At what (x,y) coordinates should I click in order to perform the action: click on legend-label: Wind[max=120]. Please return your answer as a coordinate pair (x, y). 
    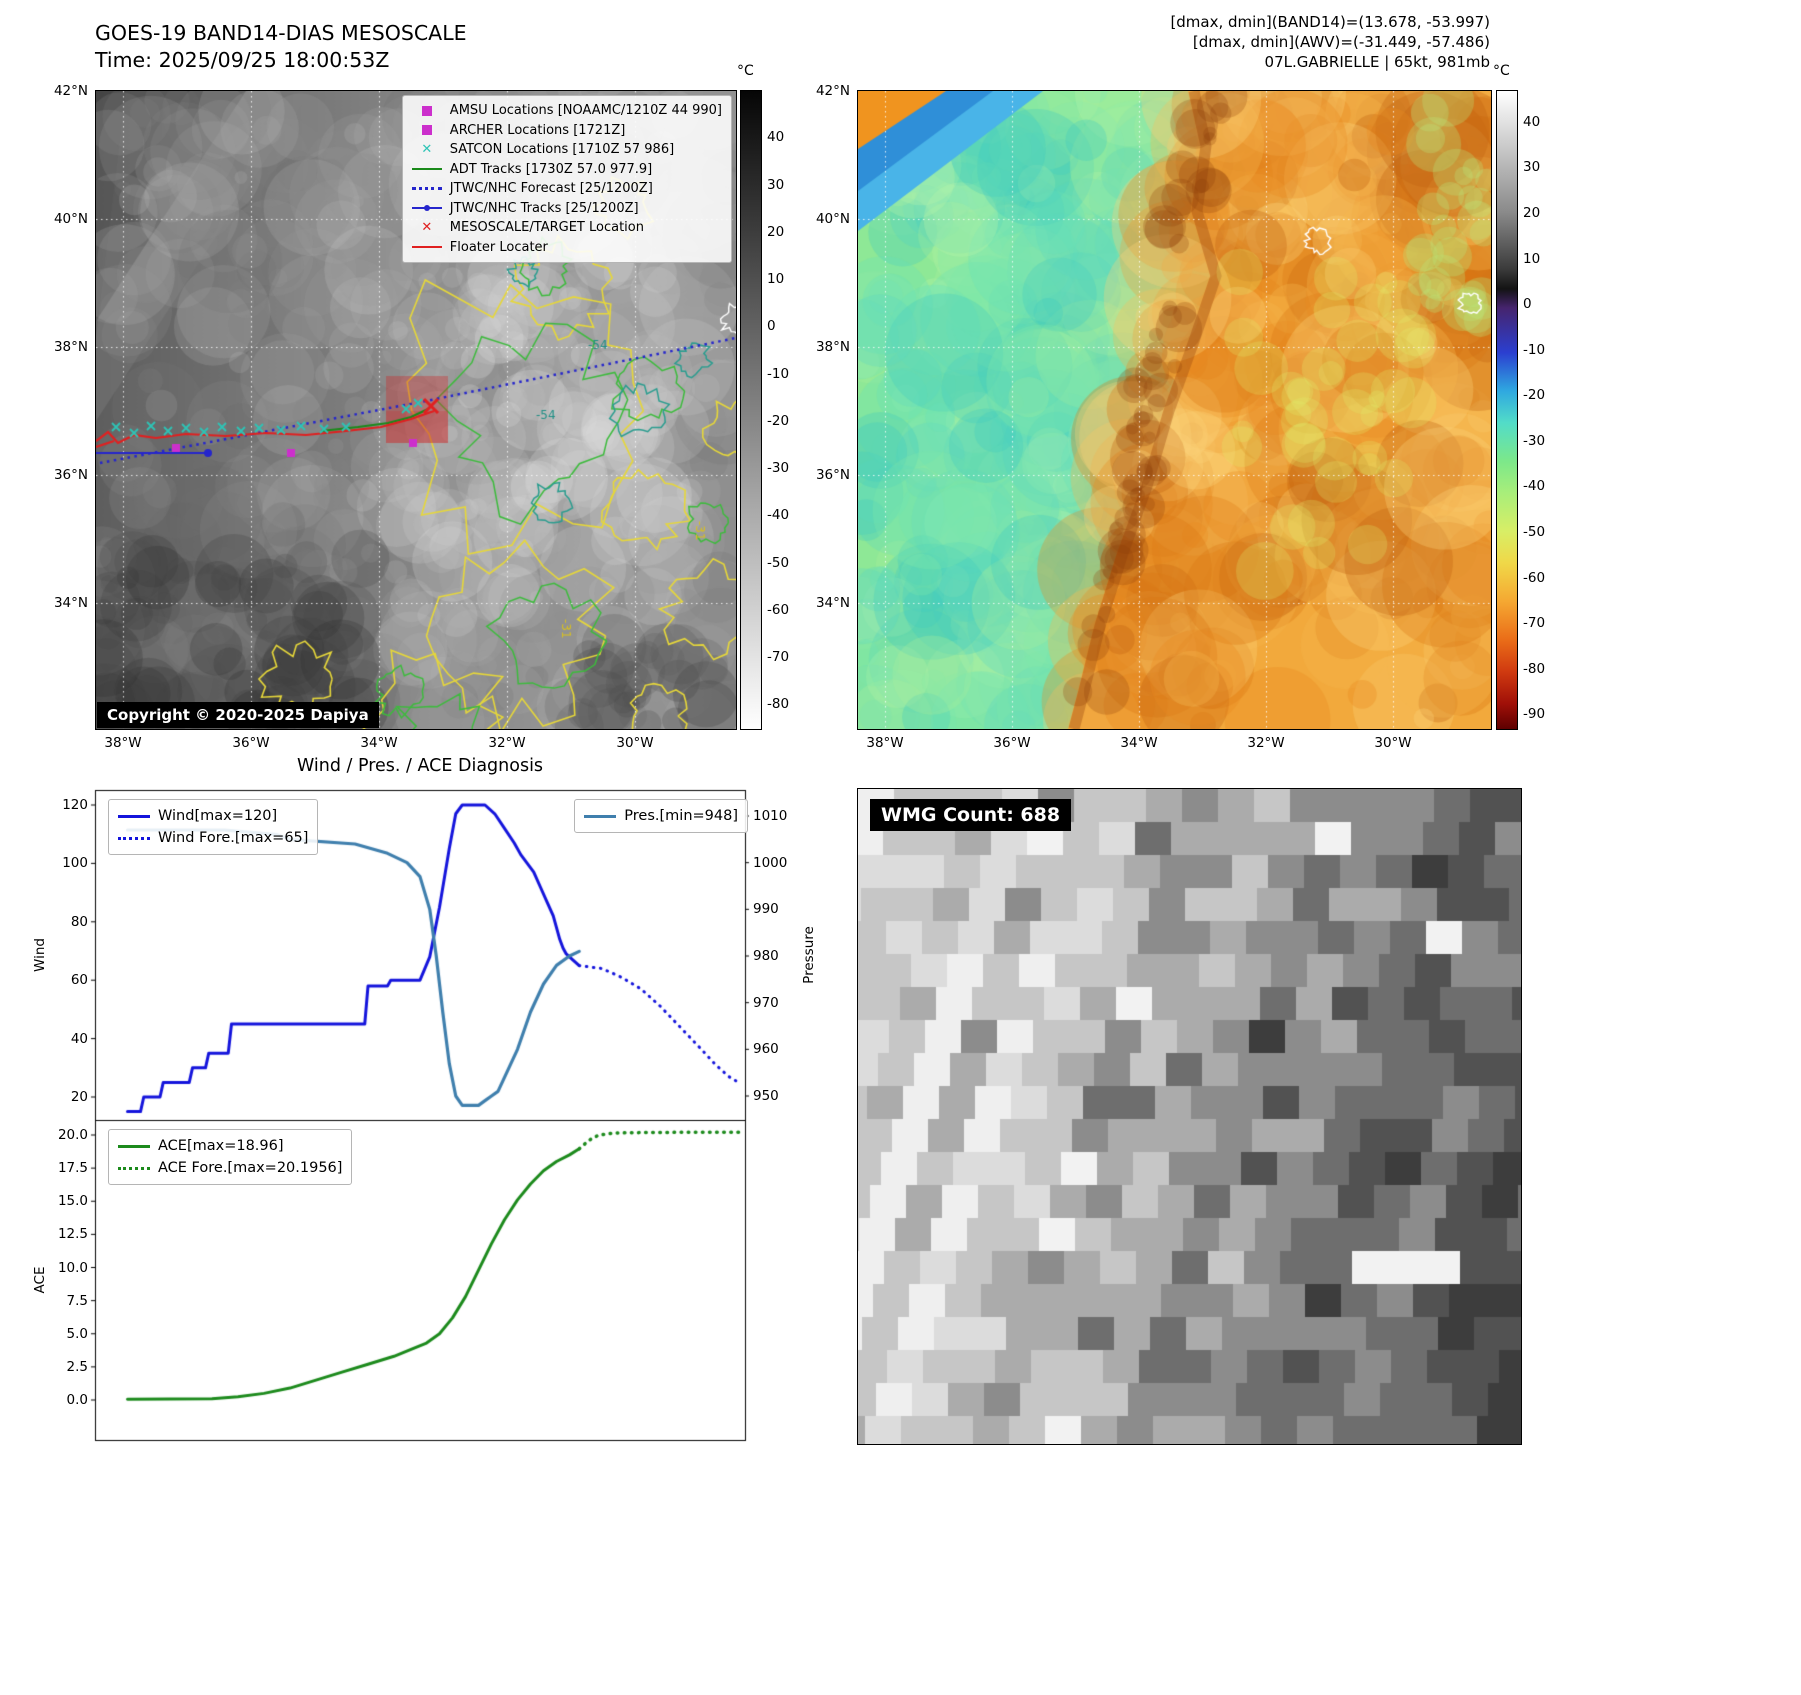
    Looking at the image, I should click on (218, 816).